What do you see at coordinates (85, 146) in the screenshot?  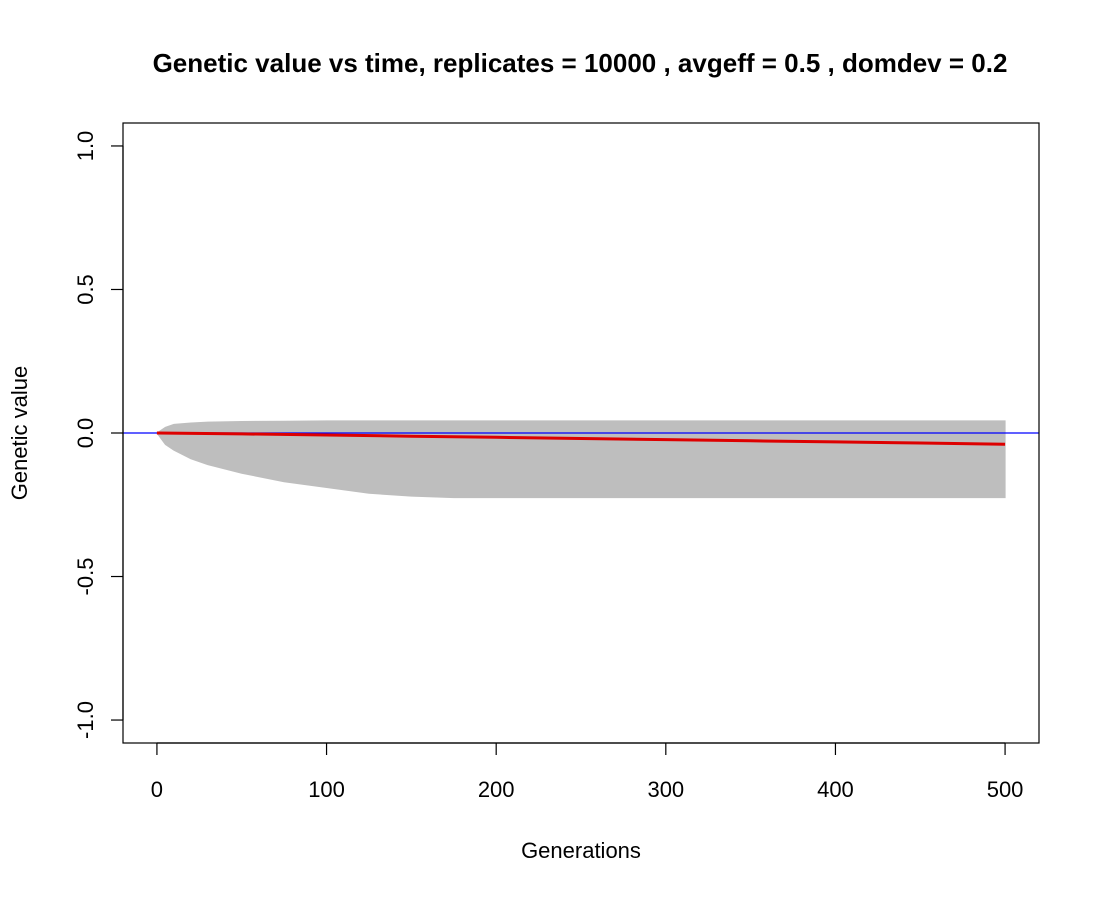 I see `y-tick-label: 1.0` at bounding box center [85, 146].